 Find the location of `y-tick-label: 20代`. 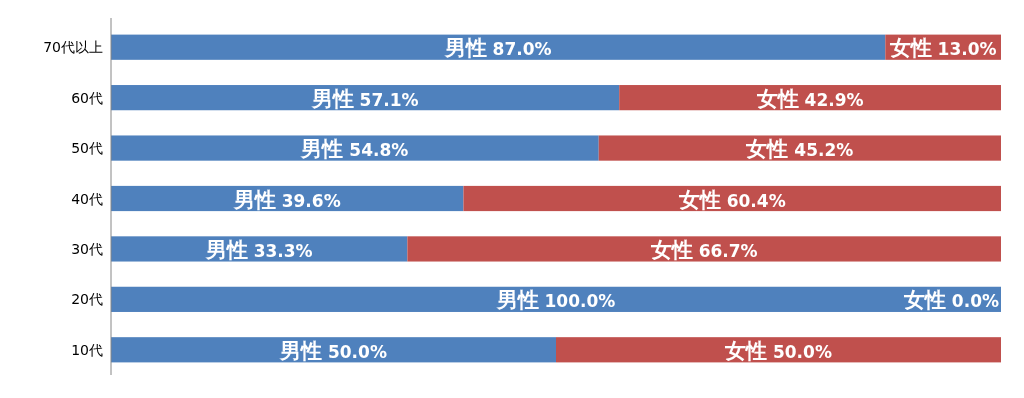

y-tick-label: 20代 is located at coordinates (87, 299).